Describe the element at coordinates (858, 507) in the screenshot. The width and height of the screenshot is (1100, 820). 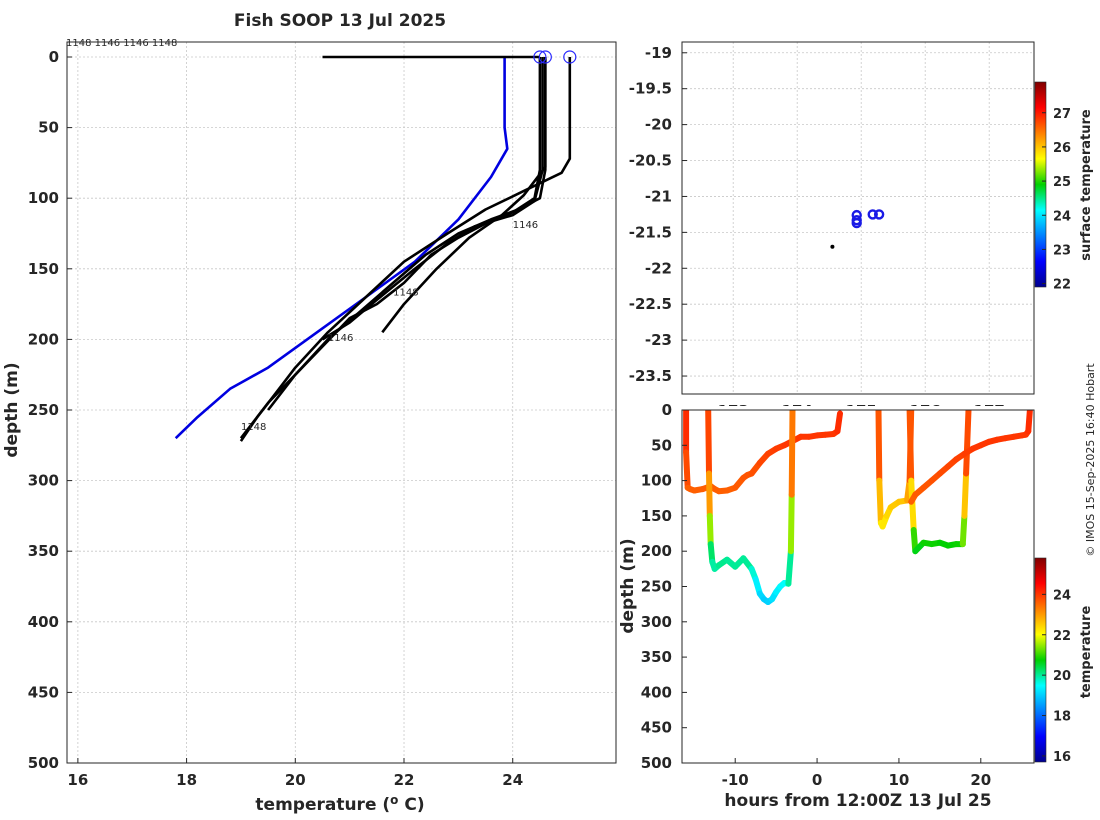
I see `section-data` at that location.